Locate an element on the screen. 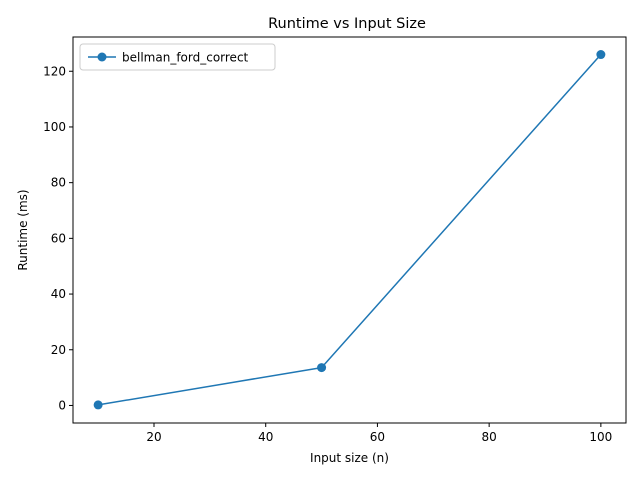  y-tick-label: 120 is located at coordinates (54, 71).